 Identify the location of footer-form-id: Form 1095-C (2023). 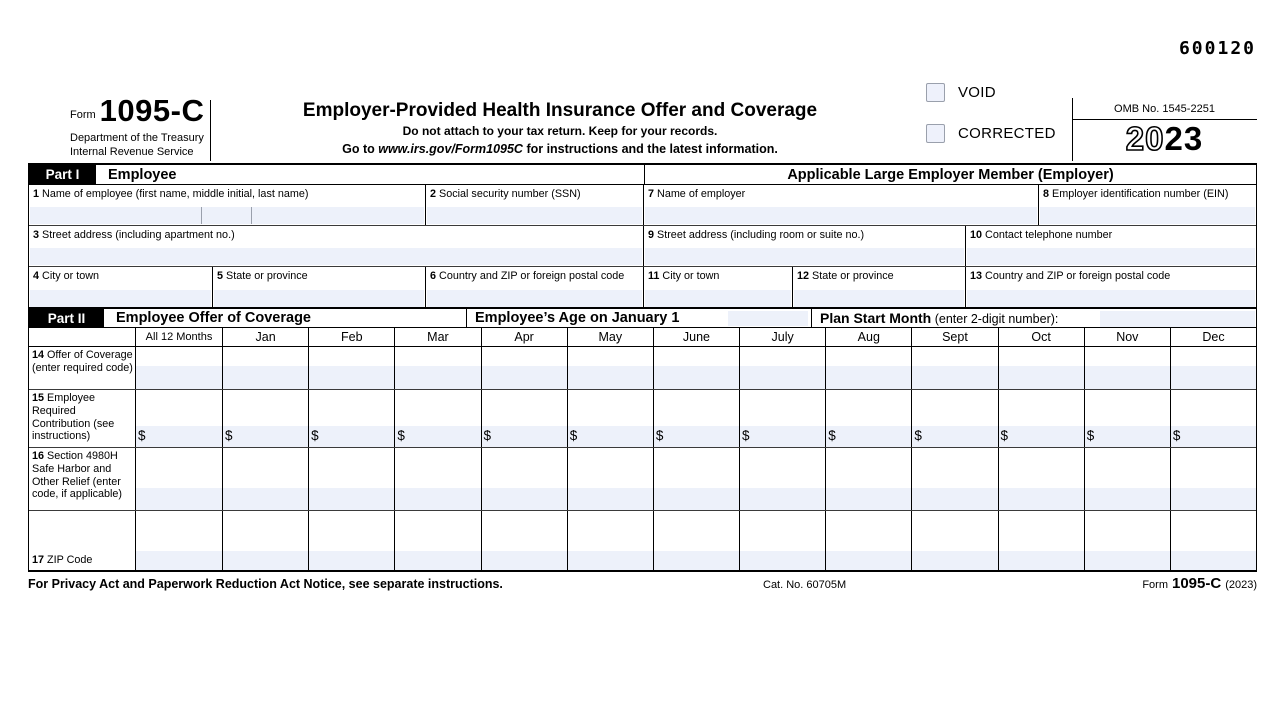
(1199, 583).